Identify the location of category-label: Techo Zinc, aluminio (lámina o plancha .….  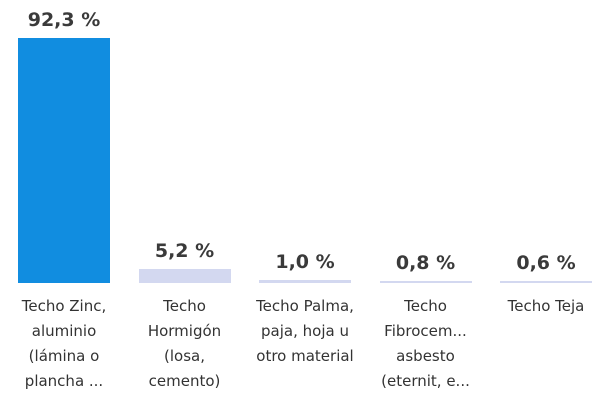
(64, 343).